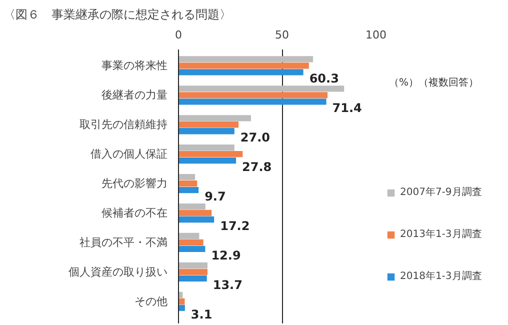  Describe the element at coordinates (227, 285) in the screenshot. I see `data-label: 13.7` at that location.